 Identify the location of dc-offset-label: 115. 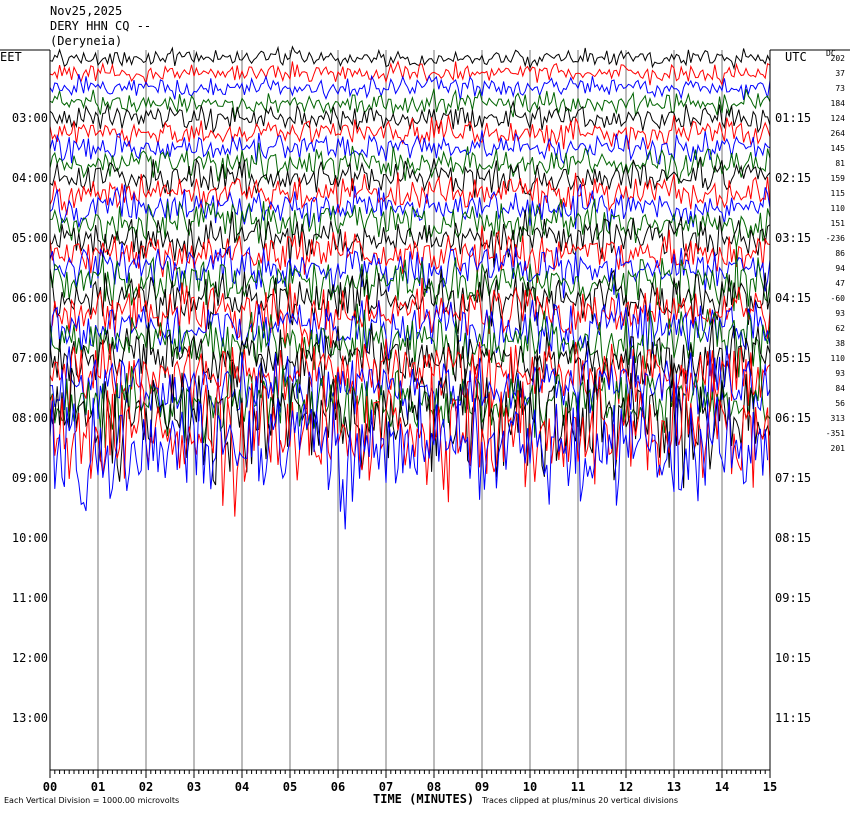
(838, 193).